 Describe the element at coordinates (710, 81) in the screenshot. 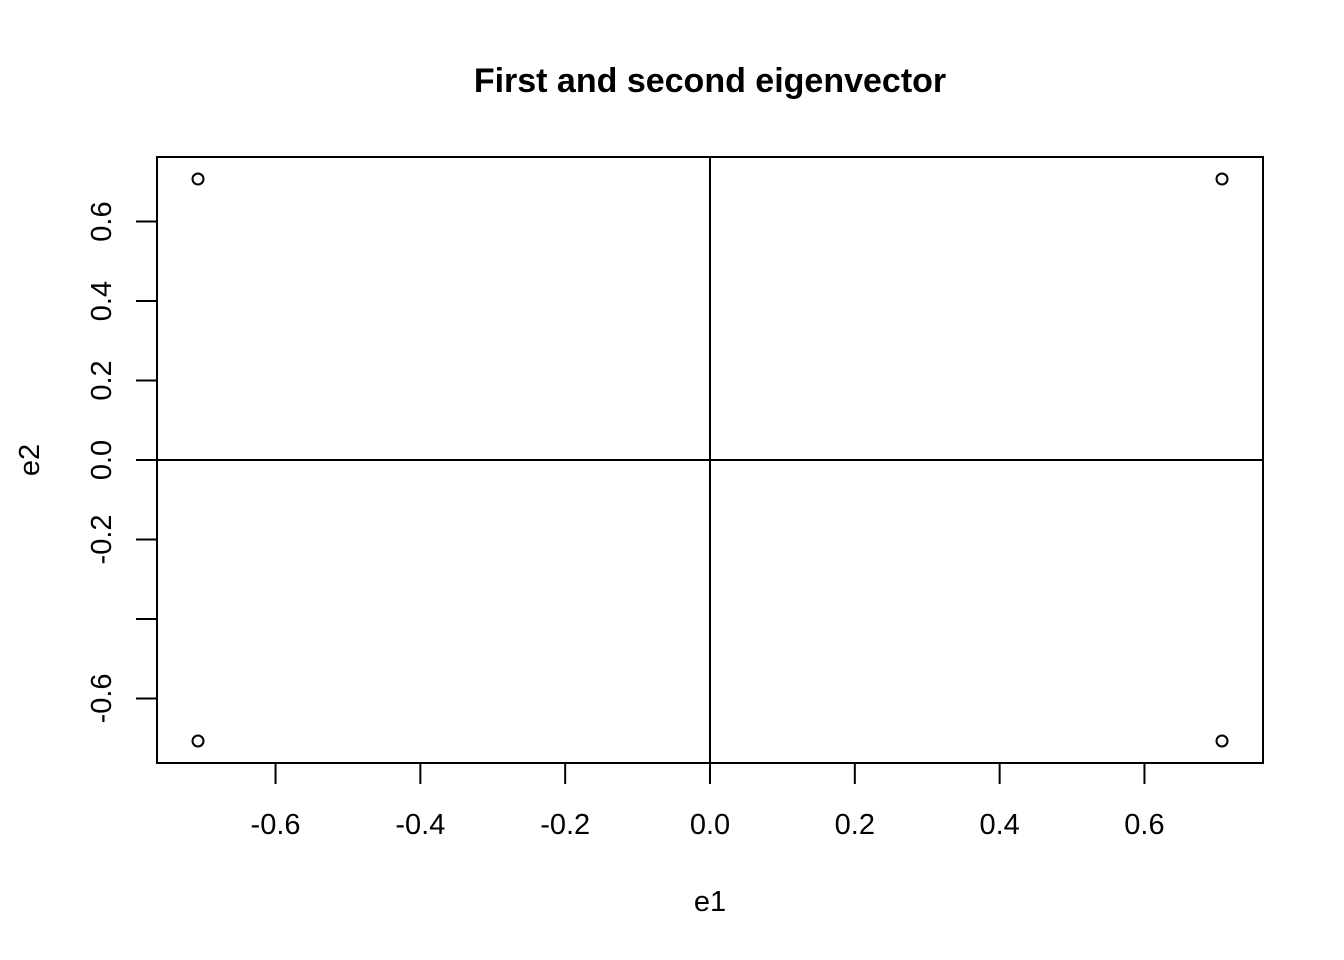

I see `chart-title: First and second eigenvector` at that location.